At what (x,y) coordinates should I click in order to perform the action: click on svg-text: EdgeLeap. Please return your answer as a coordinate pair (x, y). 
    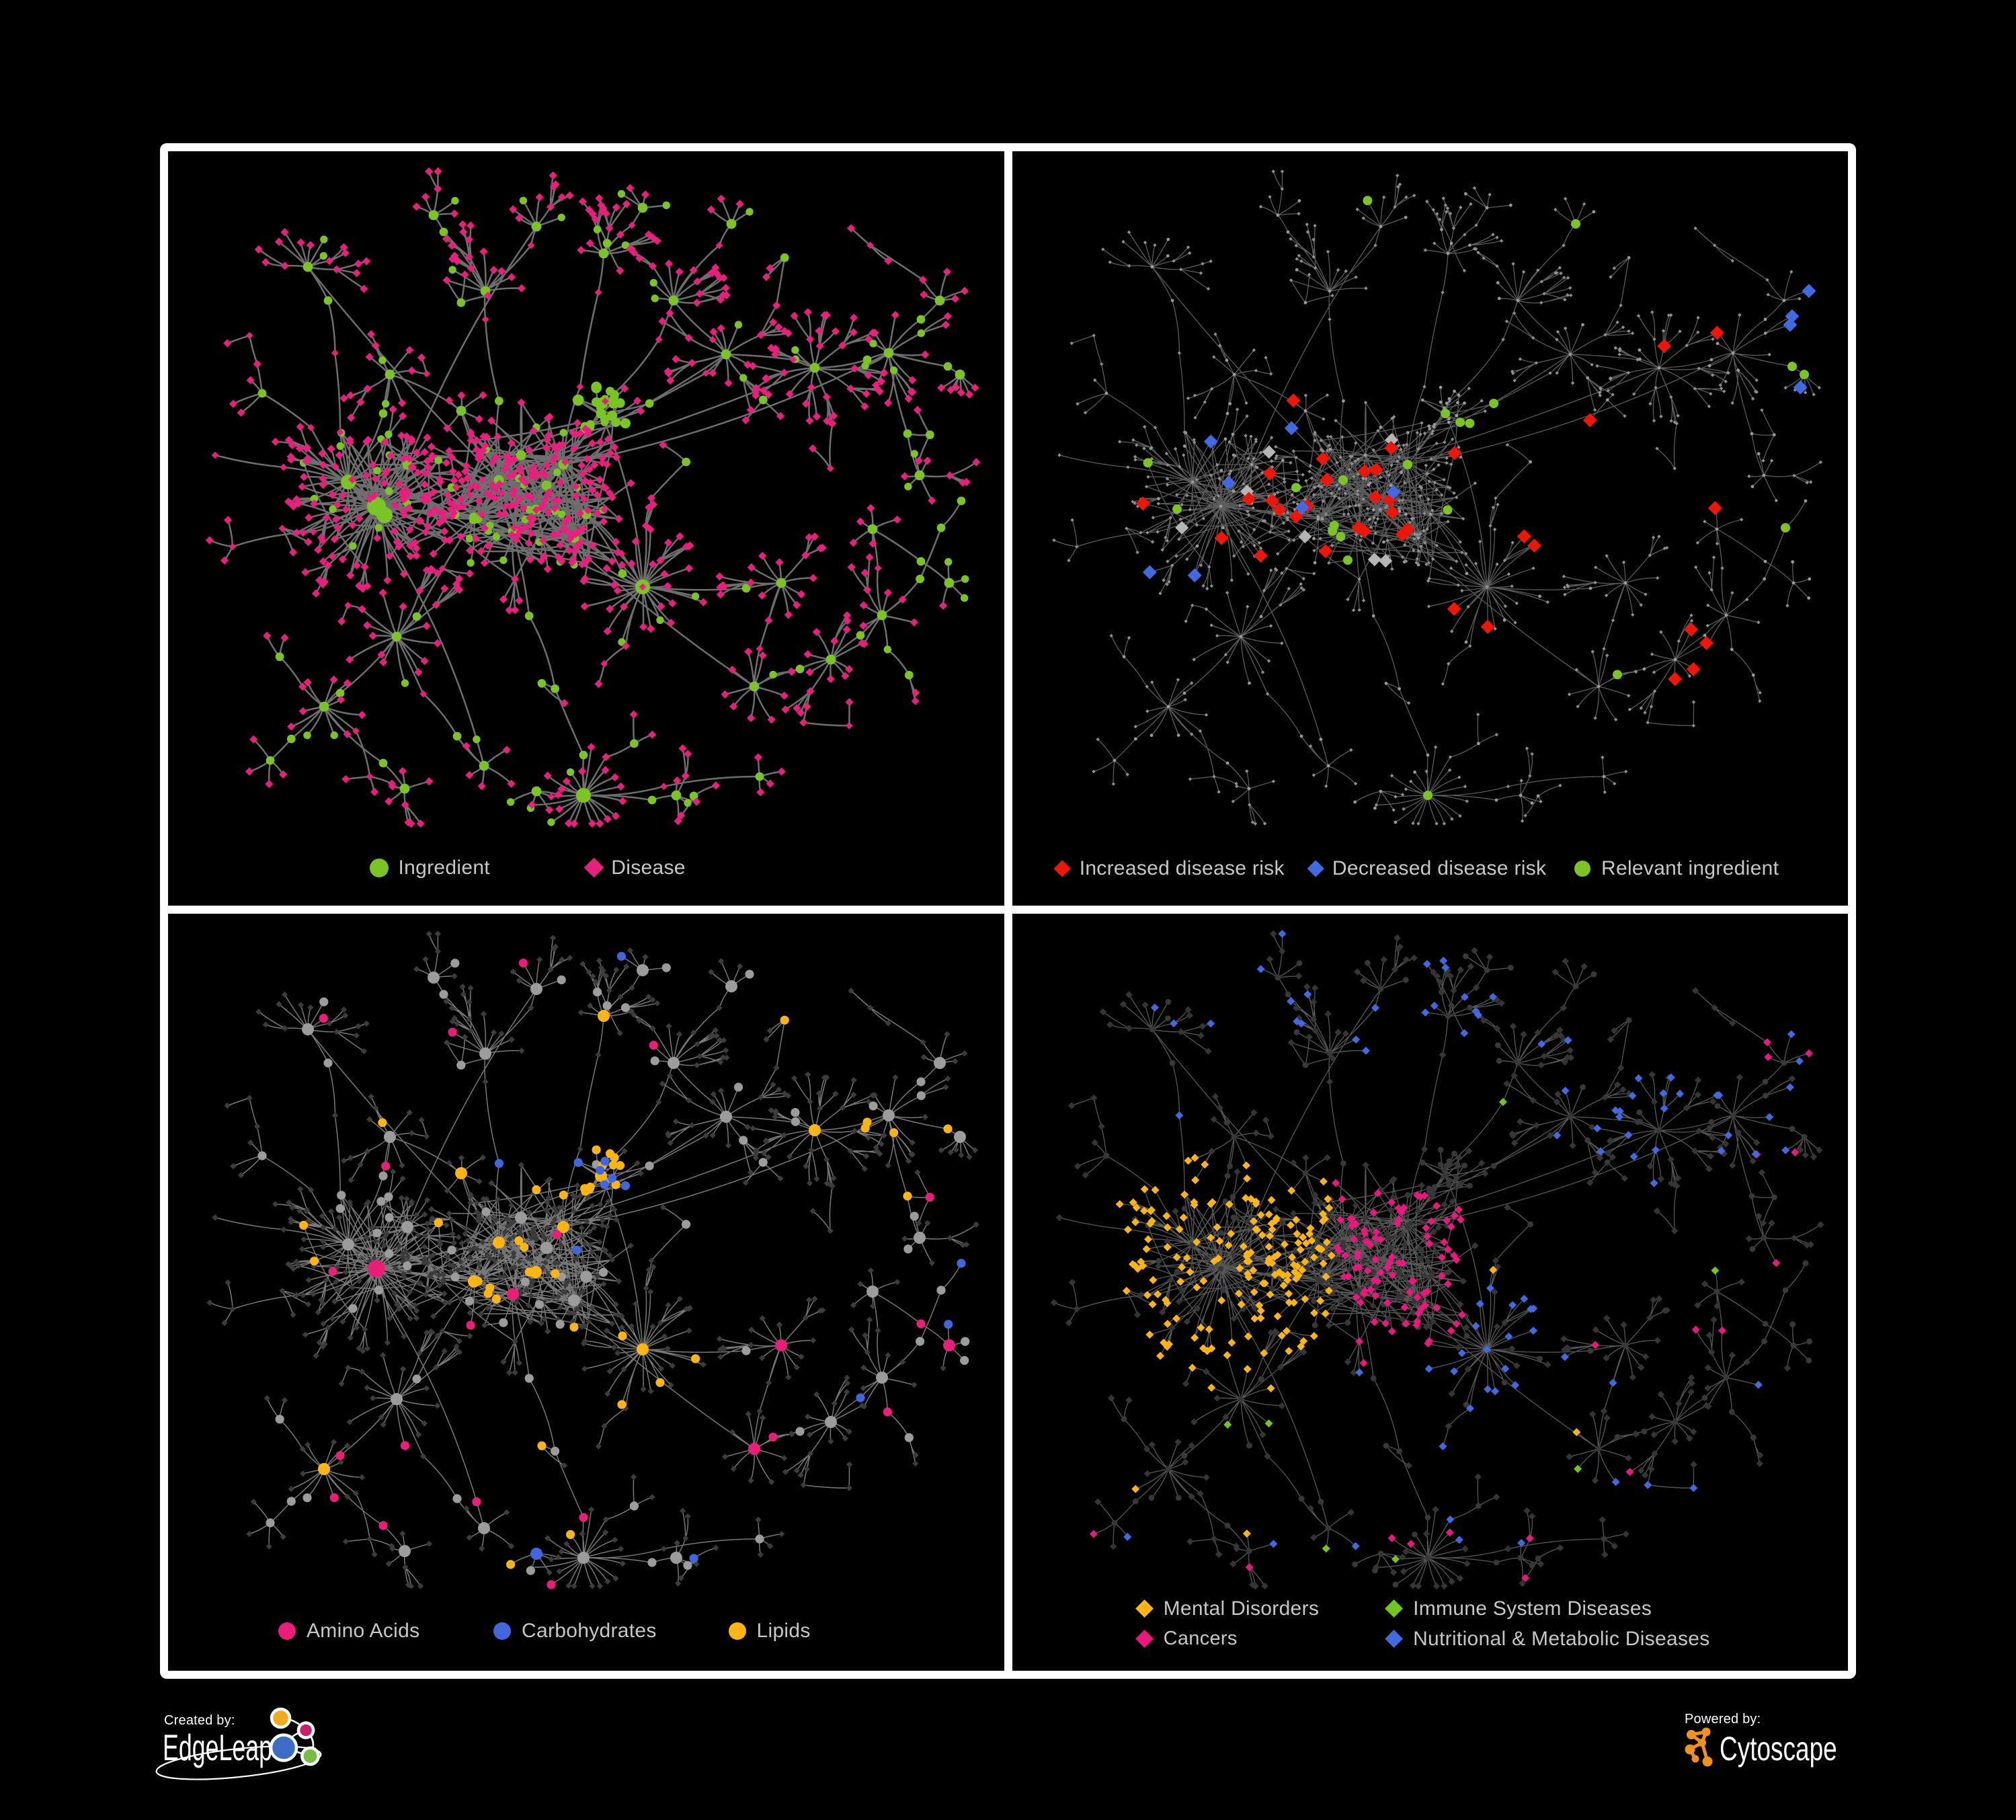
    Looking at the image, I should click on (217, 1747).